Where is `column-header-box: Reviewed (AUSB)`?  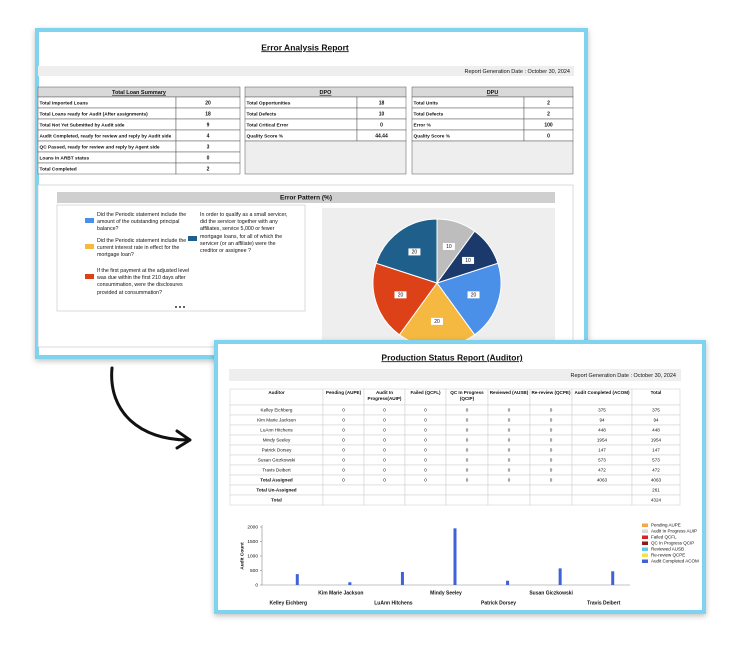 column-header-box: Reviewed (AUSB) is located at coordinates (509, 392).